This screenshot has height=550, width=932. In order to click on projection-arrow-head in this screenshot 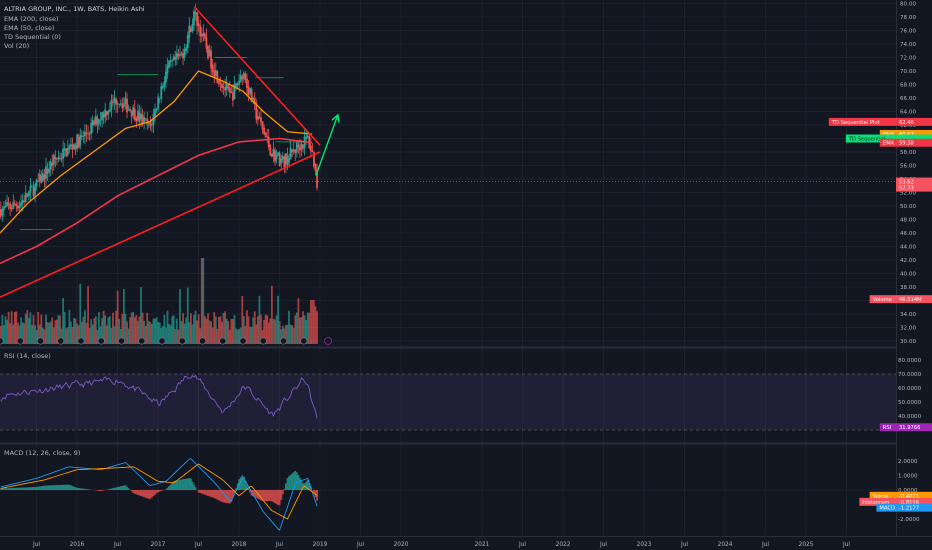, I will do `click(335, 118)`.